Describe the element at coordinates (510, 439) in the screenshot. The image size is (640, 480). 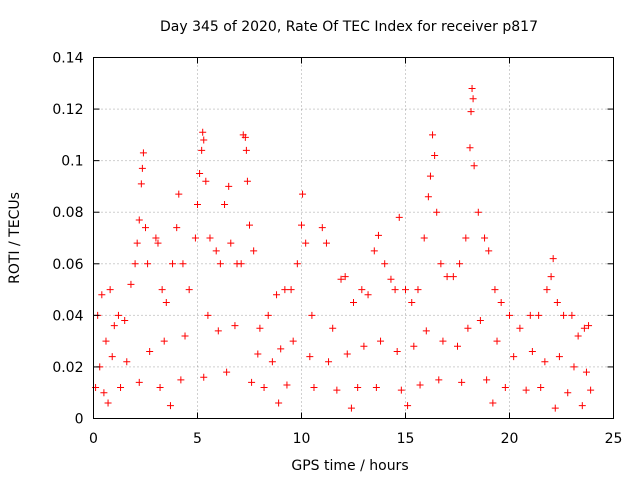
I see `x-tick-label: 20` at that location.